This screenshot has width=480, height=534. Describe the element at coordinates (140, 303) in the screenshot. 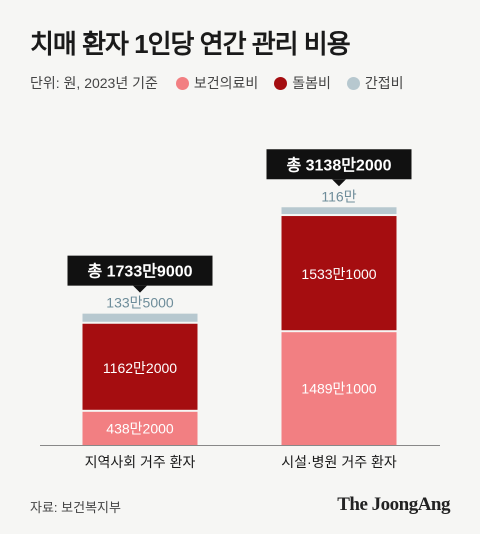

I see `data-label-0-2: 133만5000` at that location.